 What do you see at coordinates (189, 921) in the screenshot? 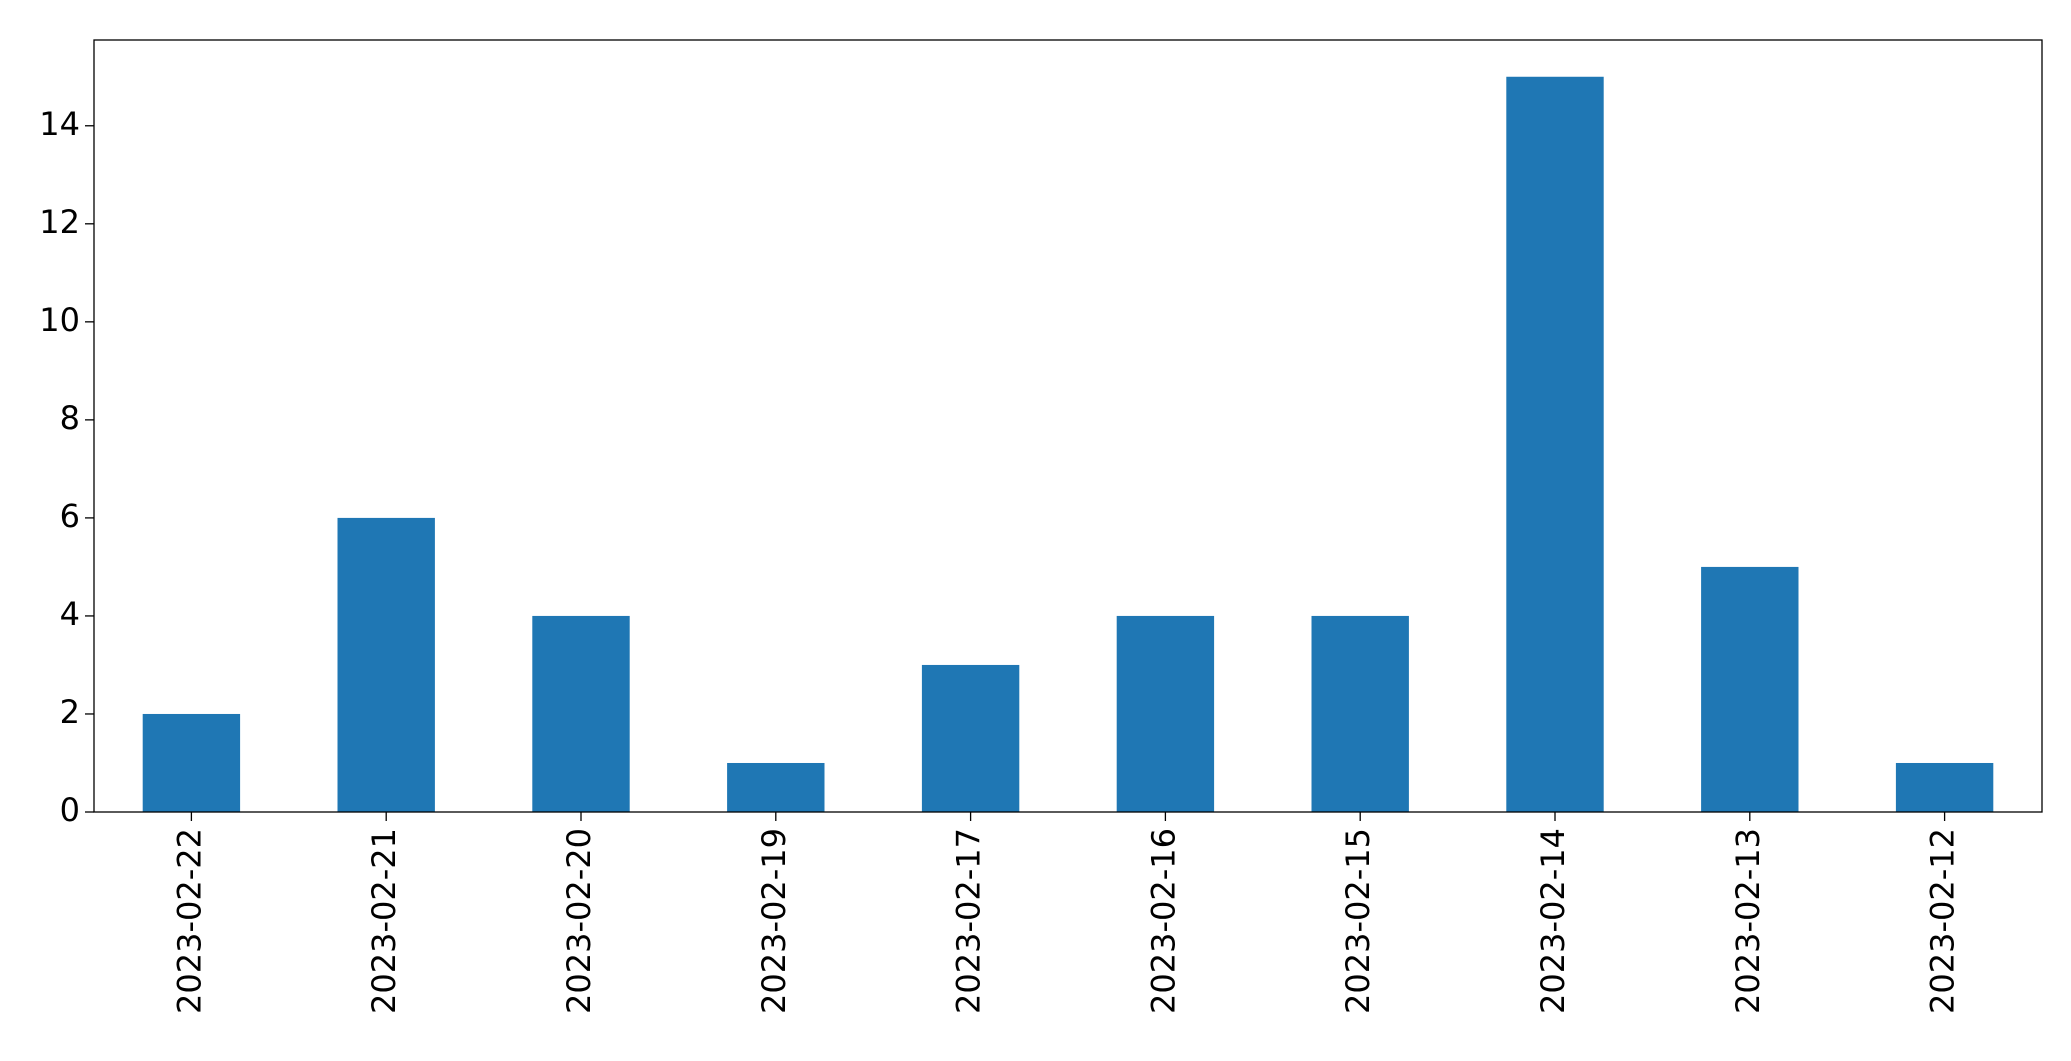
I see `x-tick-label: 2023-02-22` at bounding box center [189, 921].